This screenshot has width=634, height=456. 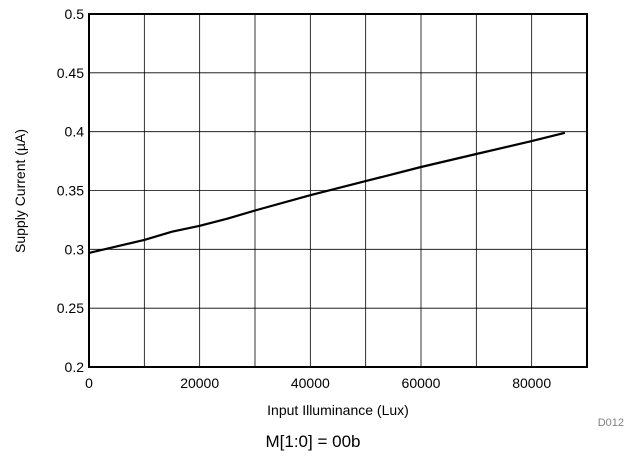 I want to click on x-axis-title: Input Illuminance (Lux), so click(x=338, y=410).